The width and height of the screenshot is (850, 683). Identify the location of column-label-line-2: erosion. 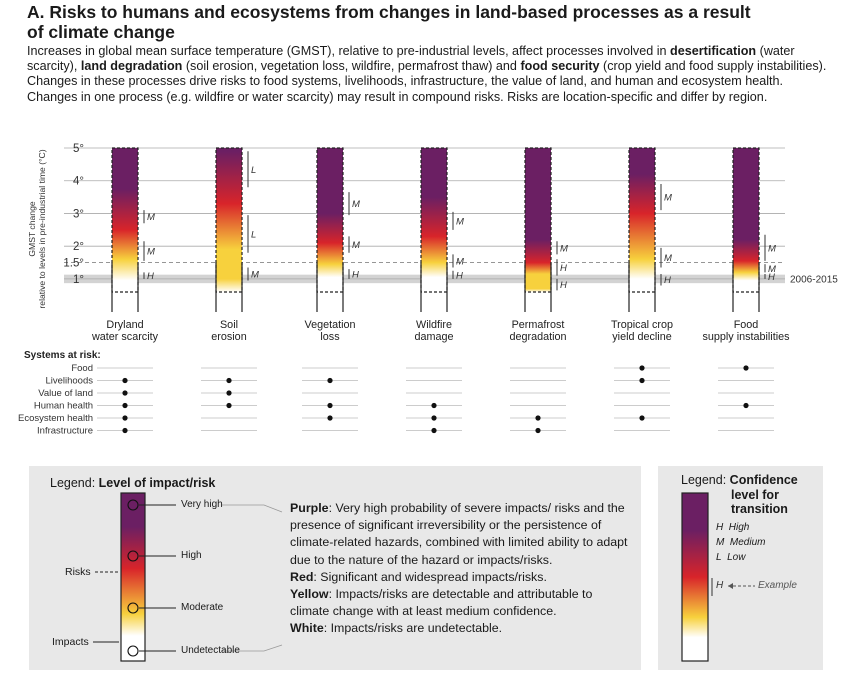
(228, 337).